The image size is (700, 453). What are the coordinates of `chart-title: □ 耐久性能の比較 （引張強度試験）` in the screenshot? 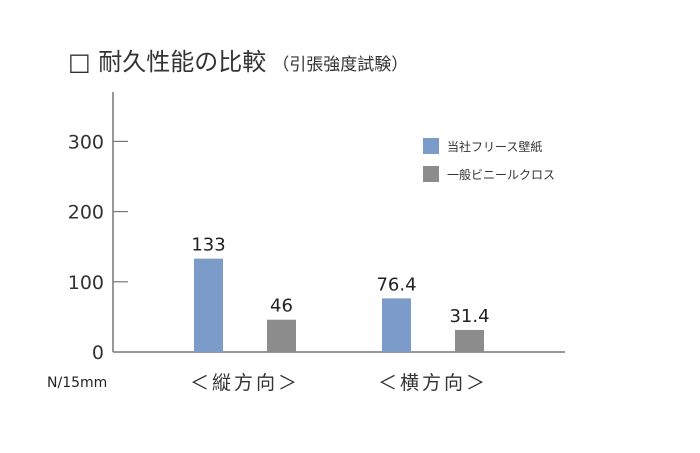 It's located at (238, 59).